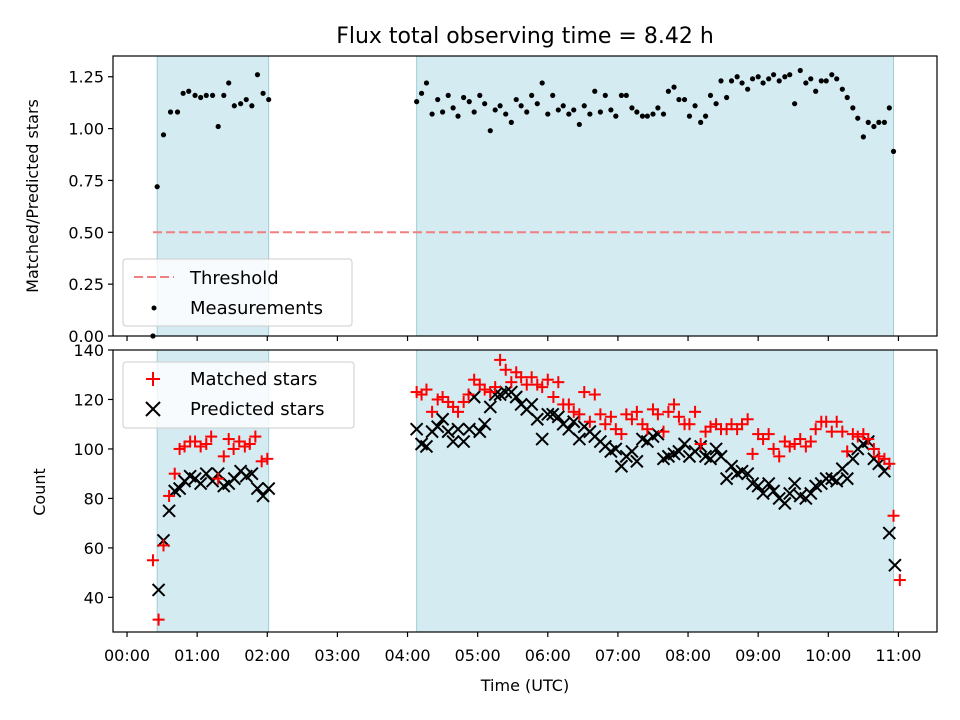 The height and width of the screenshot is (720, 960). Describe the element at coordinates (88, 399) in the screenshot. I see `bottom-y-tick-label: 120` at that location.